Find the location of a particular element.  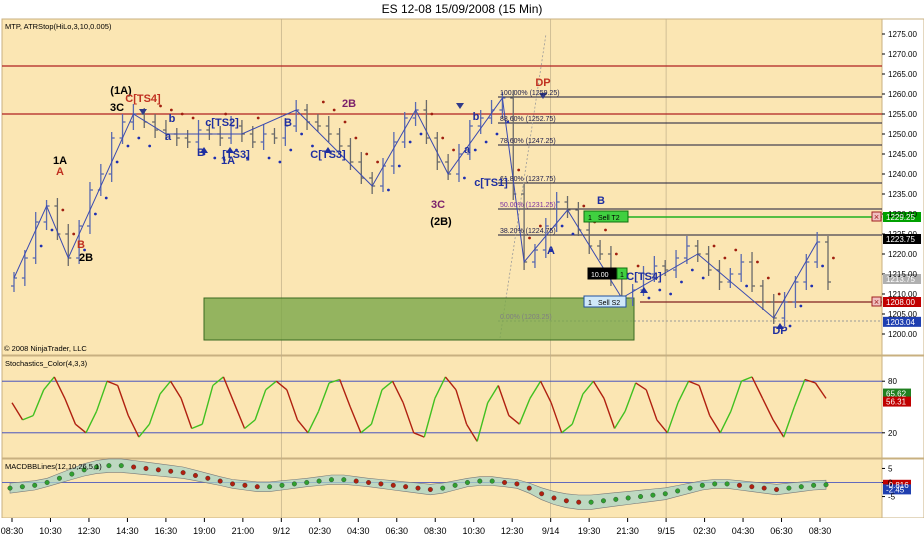

price-marker is located at coordinates (902, 239).